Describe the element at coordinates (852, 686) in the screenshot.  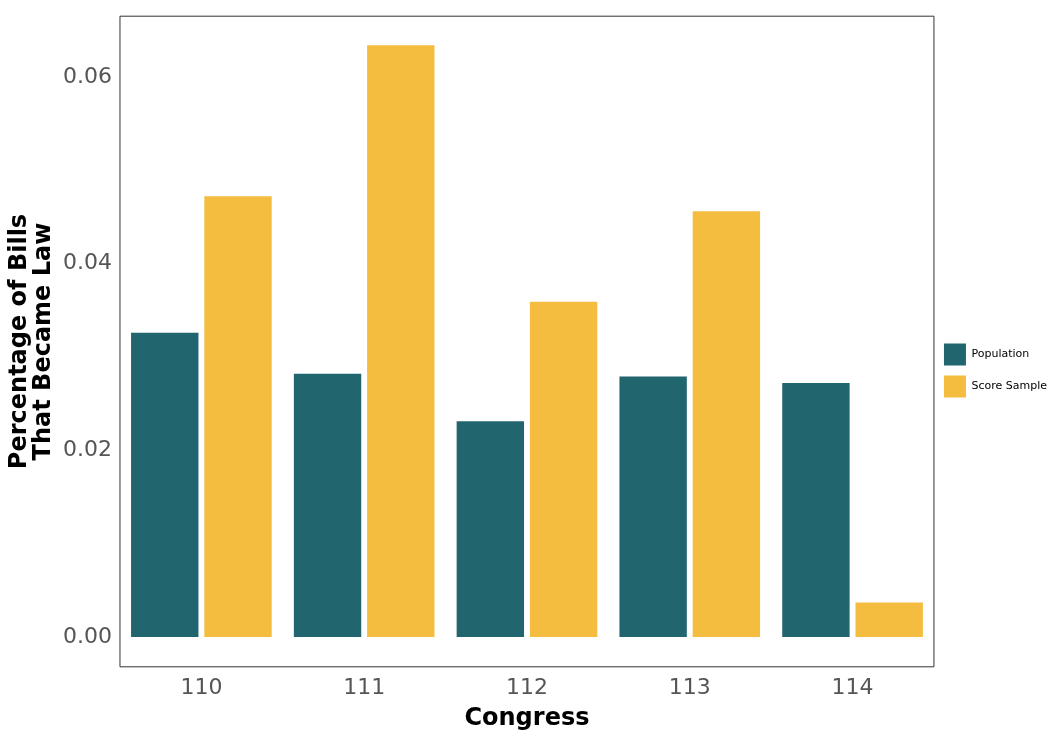
I see `x-tick-label: 114` at that location.